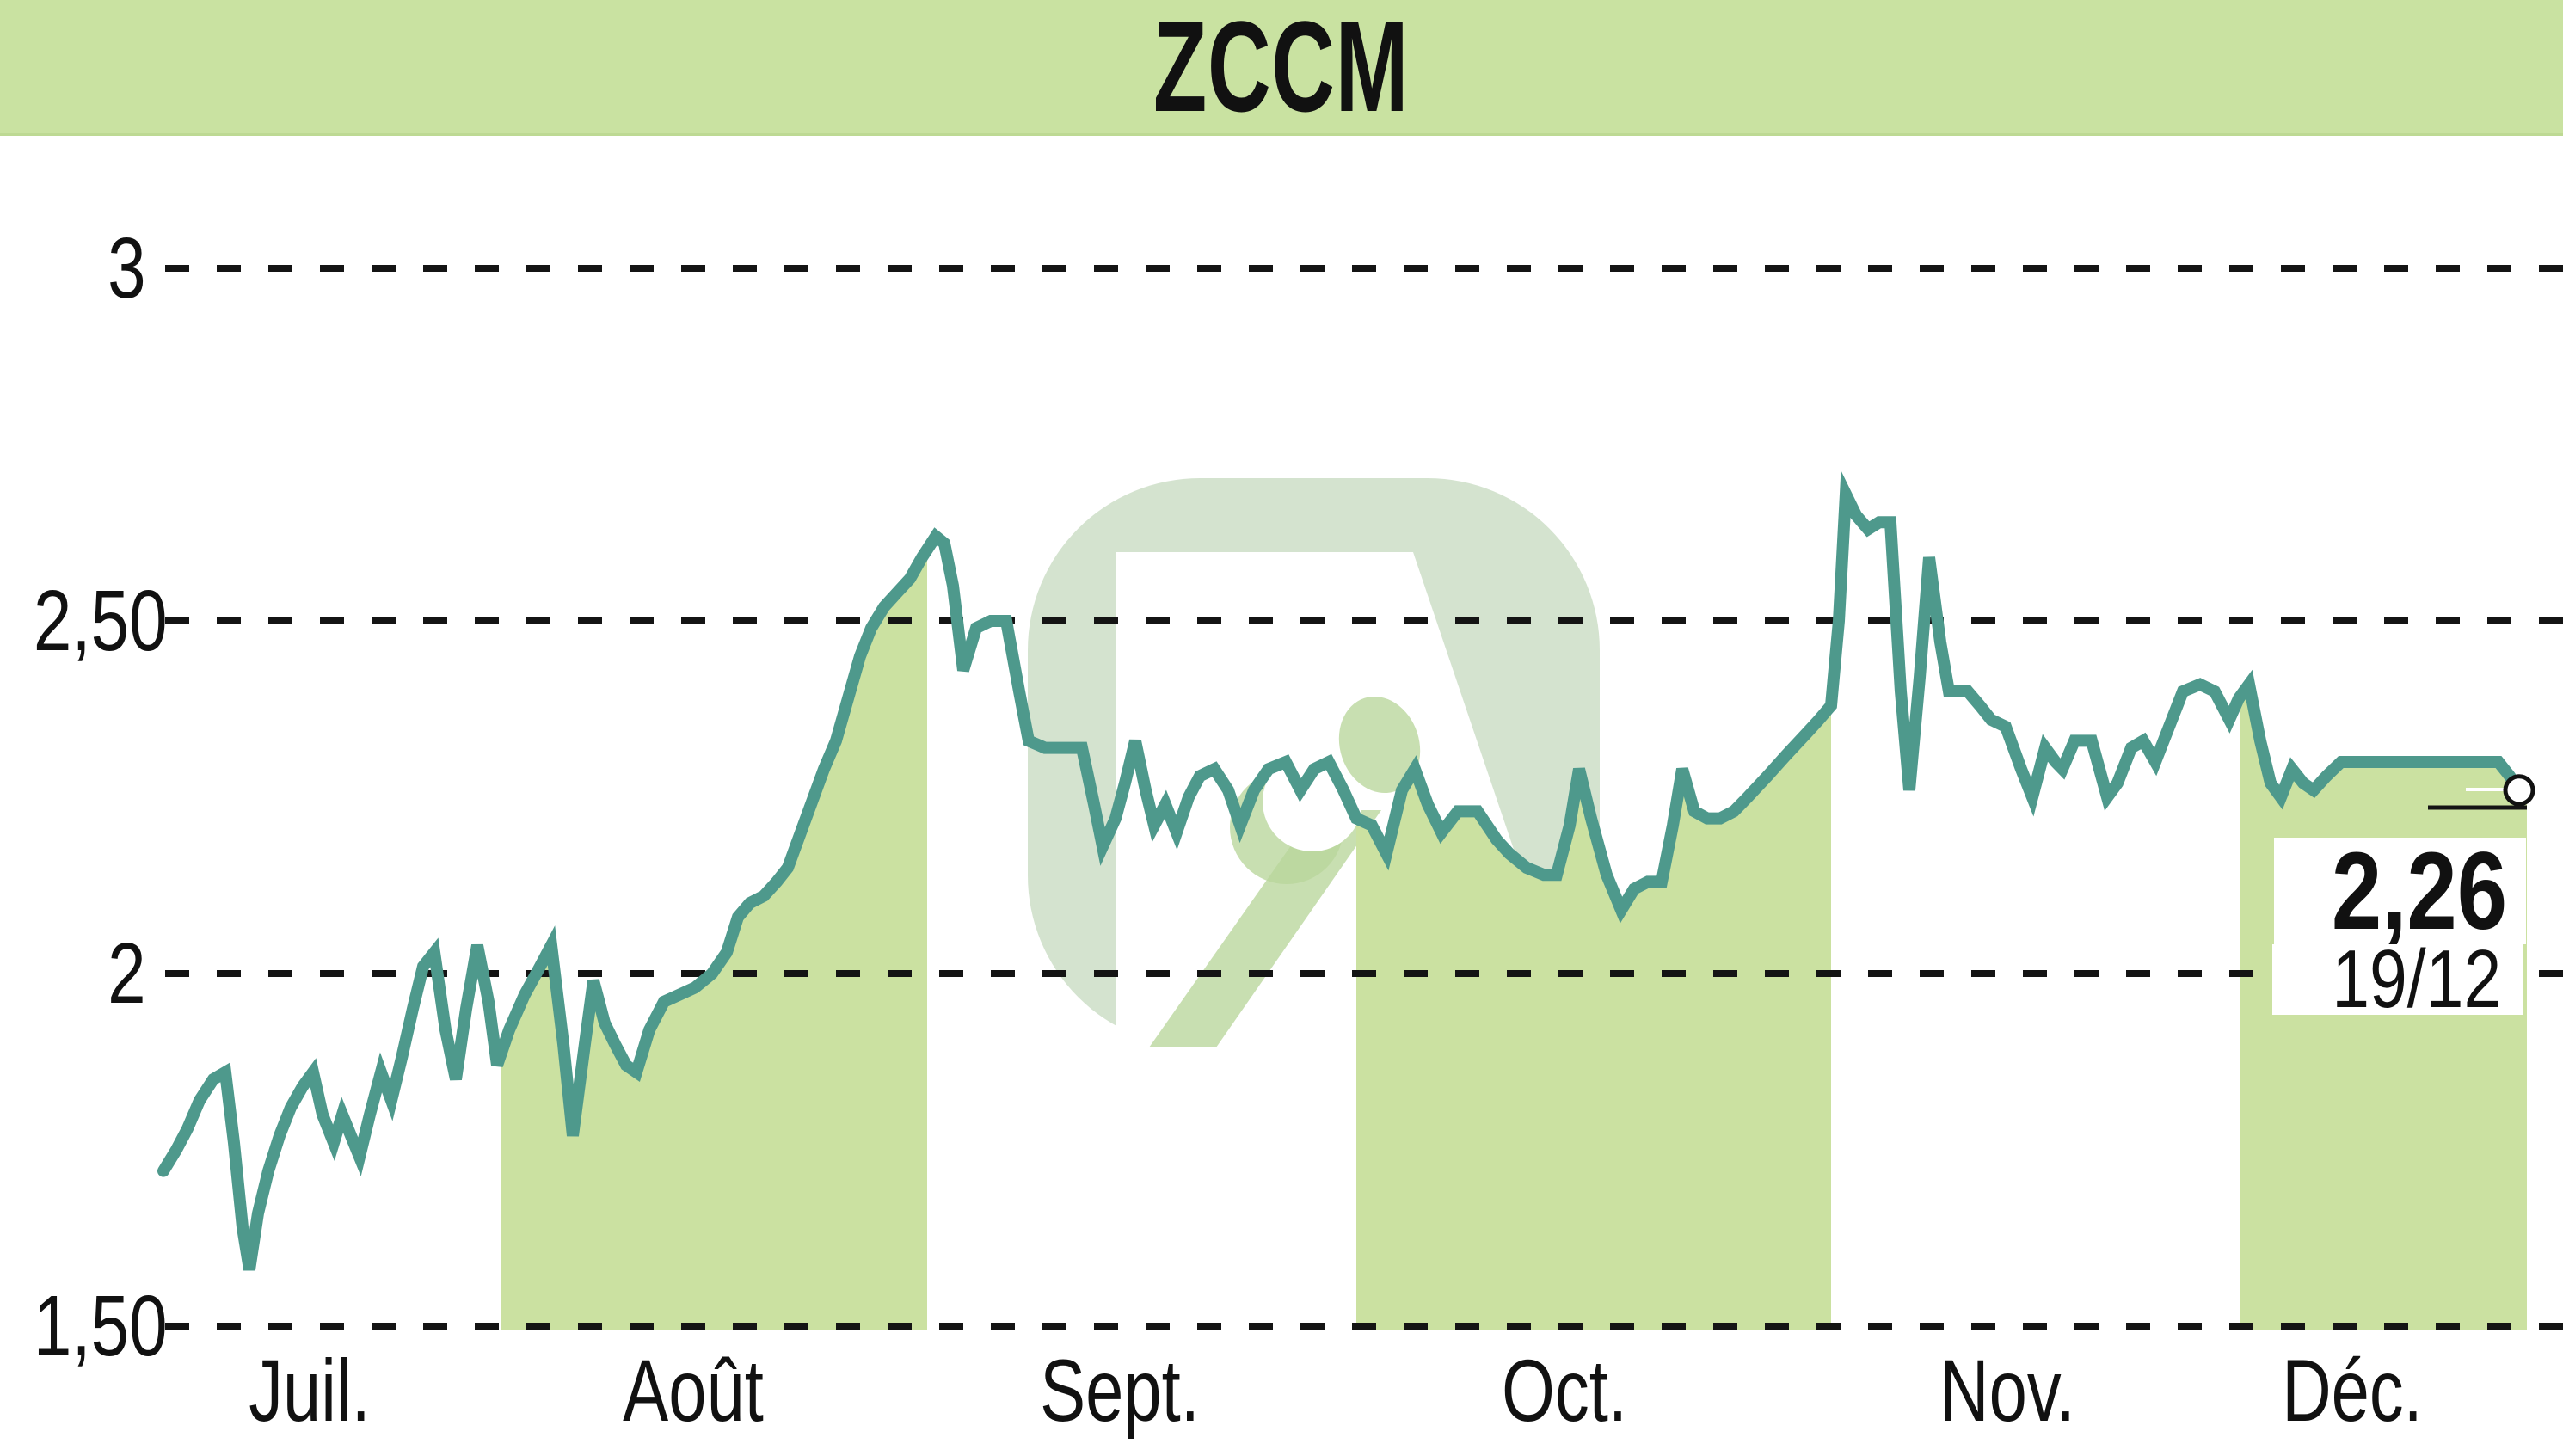  I want to click on x-axis-label-Sept.: Sept., so click(1120, 1391).